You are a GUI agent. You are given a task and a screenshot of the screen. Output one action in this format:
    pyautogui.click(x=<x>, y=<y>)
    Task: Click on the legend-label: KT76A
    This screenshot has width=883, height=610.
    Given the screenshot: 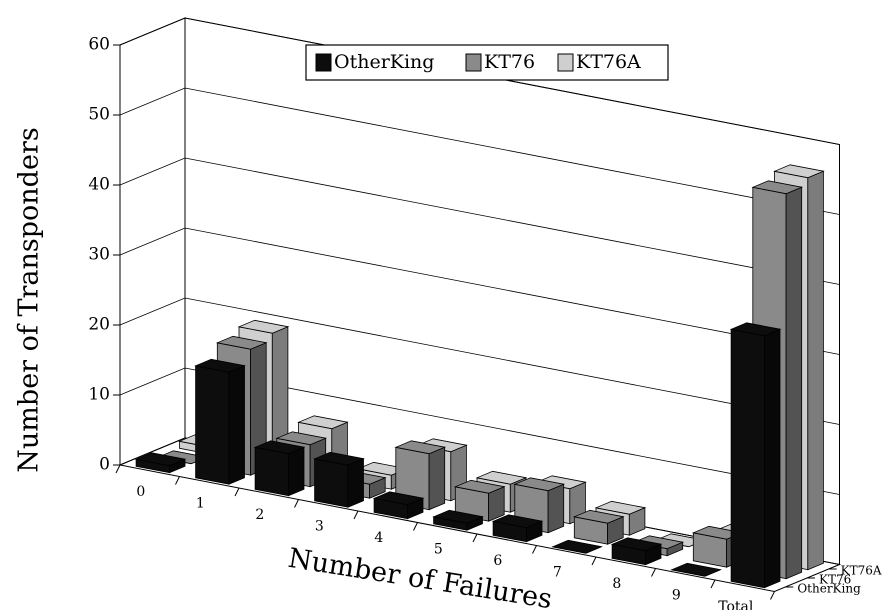 What is the action you would take?
    pyautogui.click(x=608, y=62)
    